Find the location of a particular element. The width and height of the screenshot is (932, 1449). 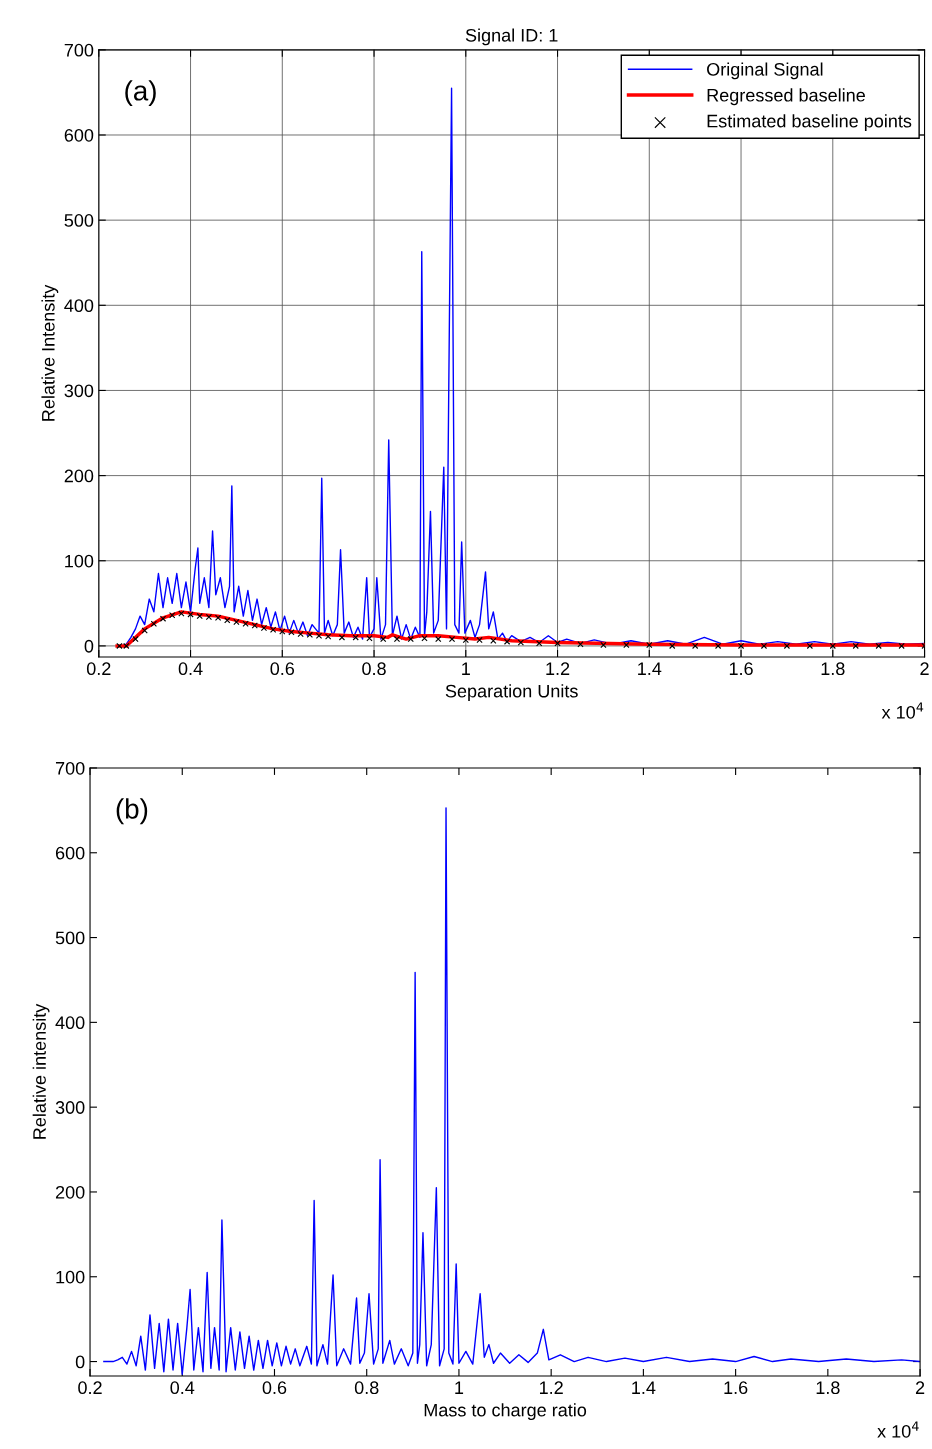

y-axis-title: Relative Intensity is located at coordinates (50, 352).